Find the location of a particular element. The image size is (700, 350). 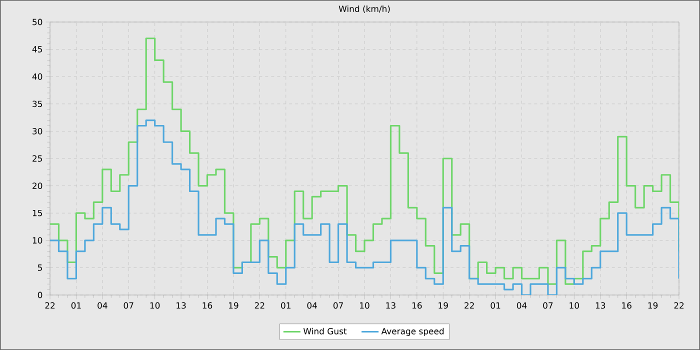

y-tick-label: 0 is located at coordinates (40, 295).